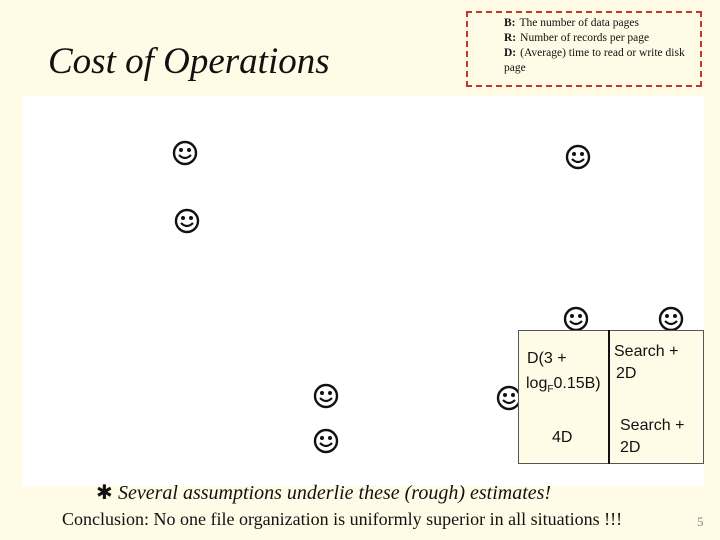  I want to click on cell-log-tail: 0.15B), so click(577, 383).